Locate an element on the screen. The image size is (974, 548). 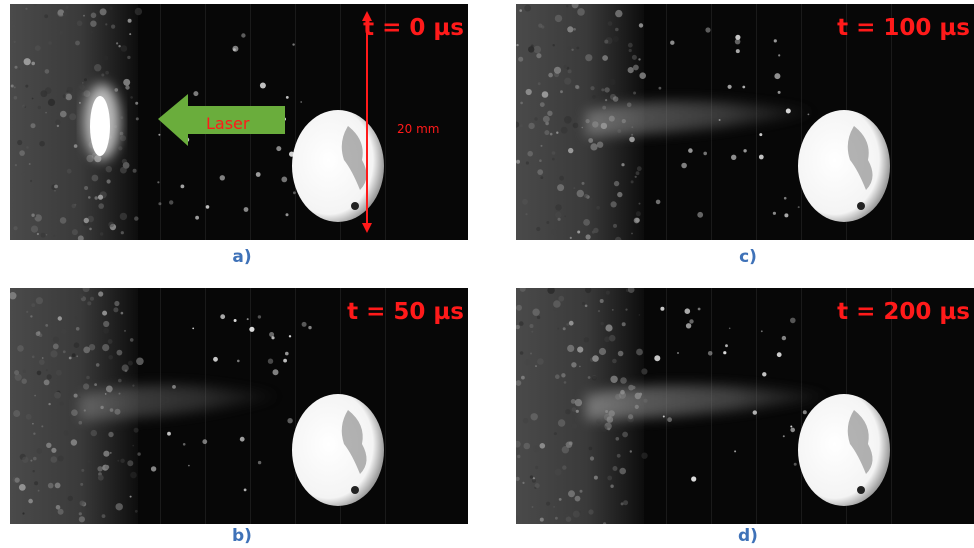
scale-bar-label: 20 mm is located at coordinates (418, 129).